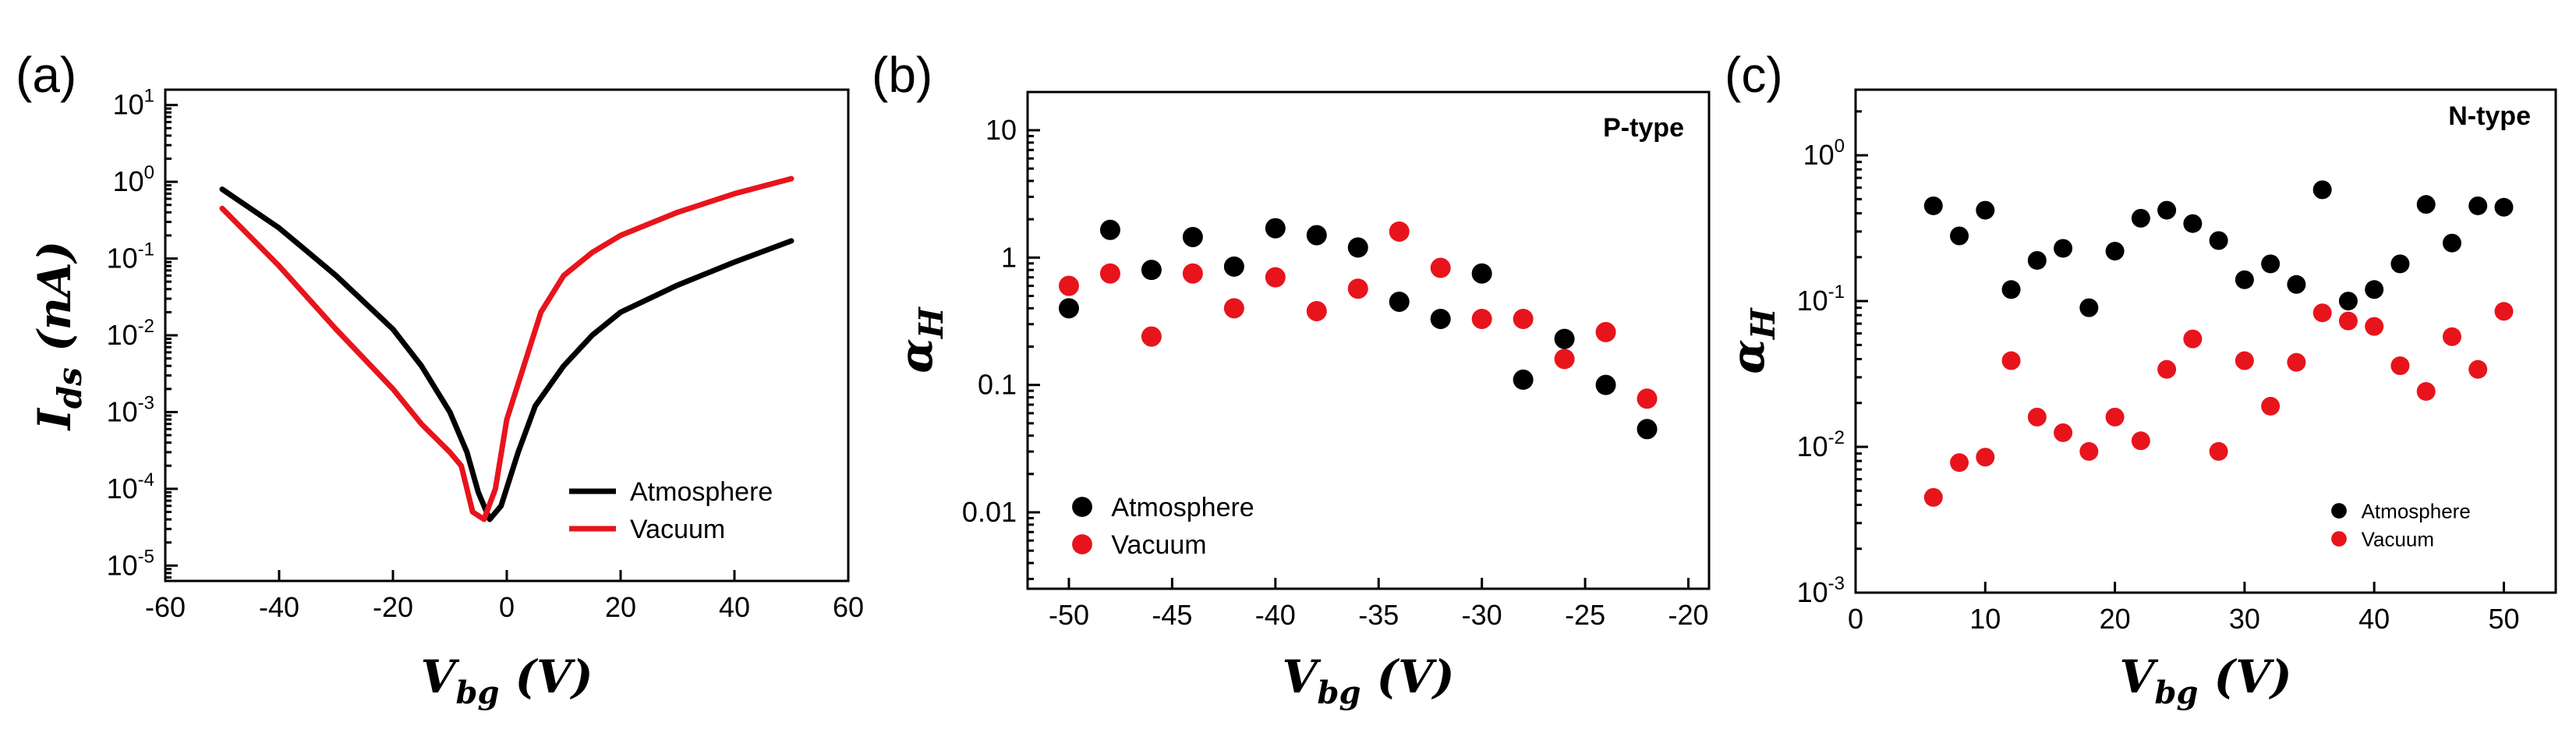  I want to click on y-axis-label-a: Ids (nA), so click(58, 336).